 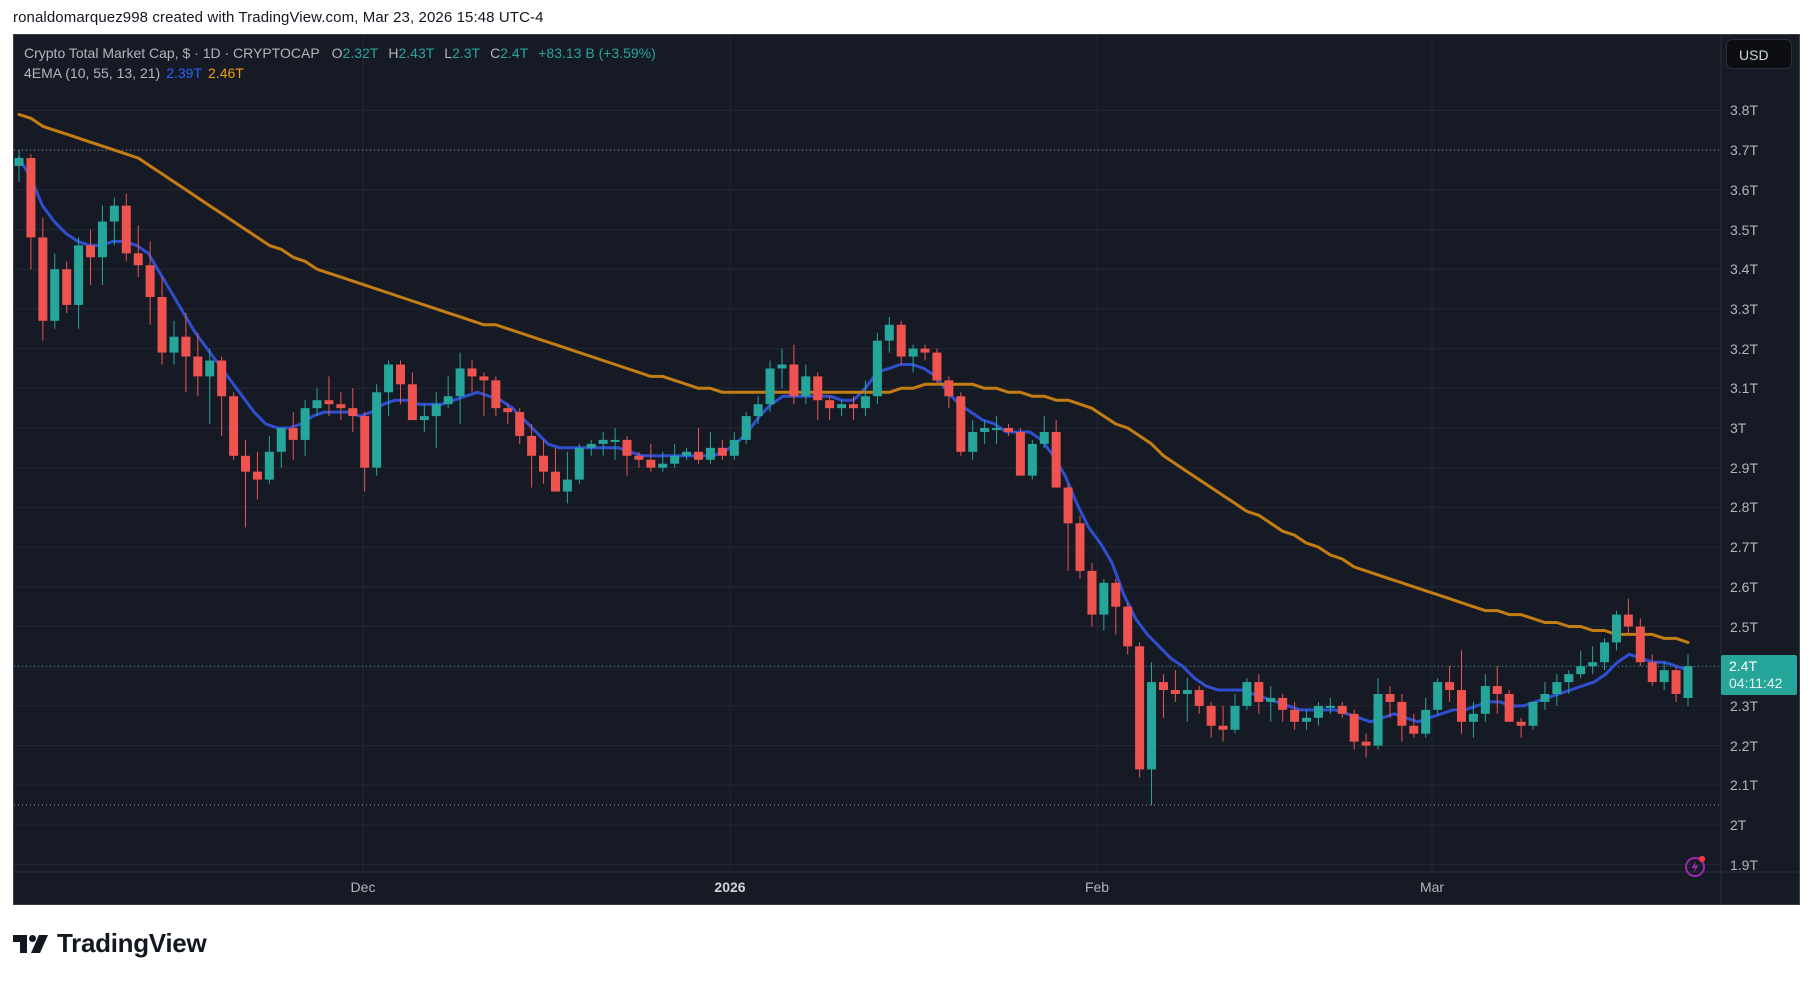 I want to click on change-value: +83.13 B (+3.59%), so click(x=597, y=53).